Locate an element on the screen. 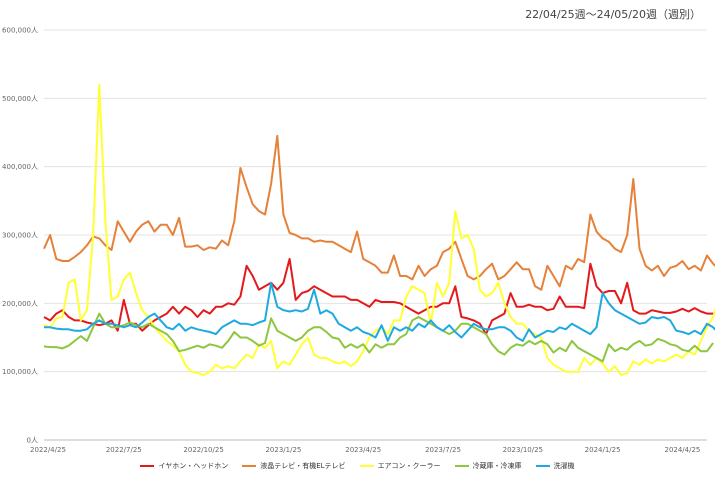  y-tick-label: 0人 is located at coordinates (32, 441).